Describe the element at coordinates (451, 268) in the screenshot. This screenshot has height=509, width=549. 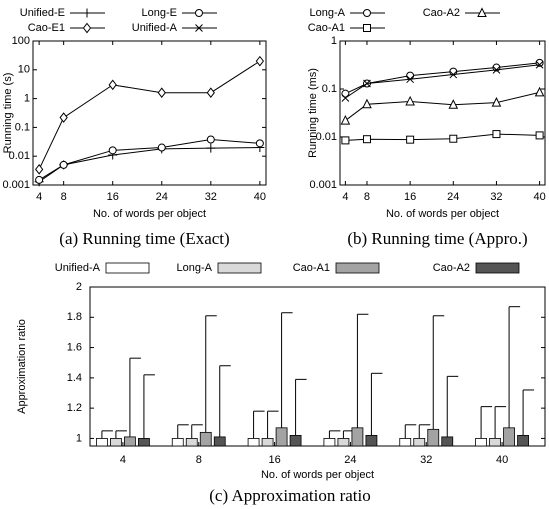
I see `legend-label: Cao-A2` at that location.